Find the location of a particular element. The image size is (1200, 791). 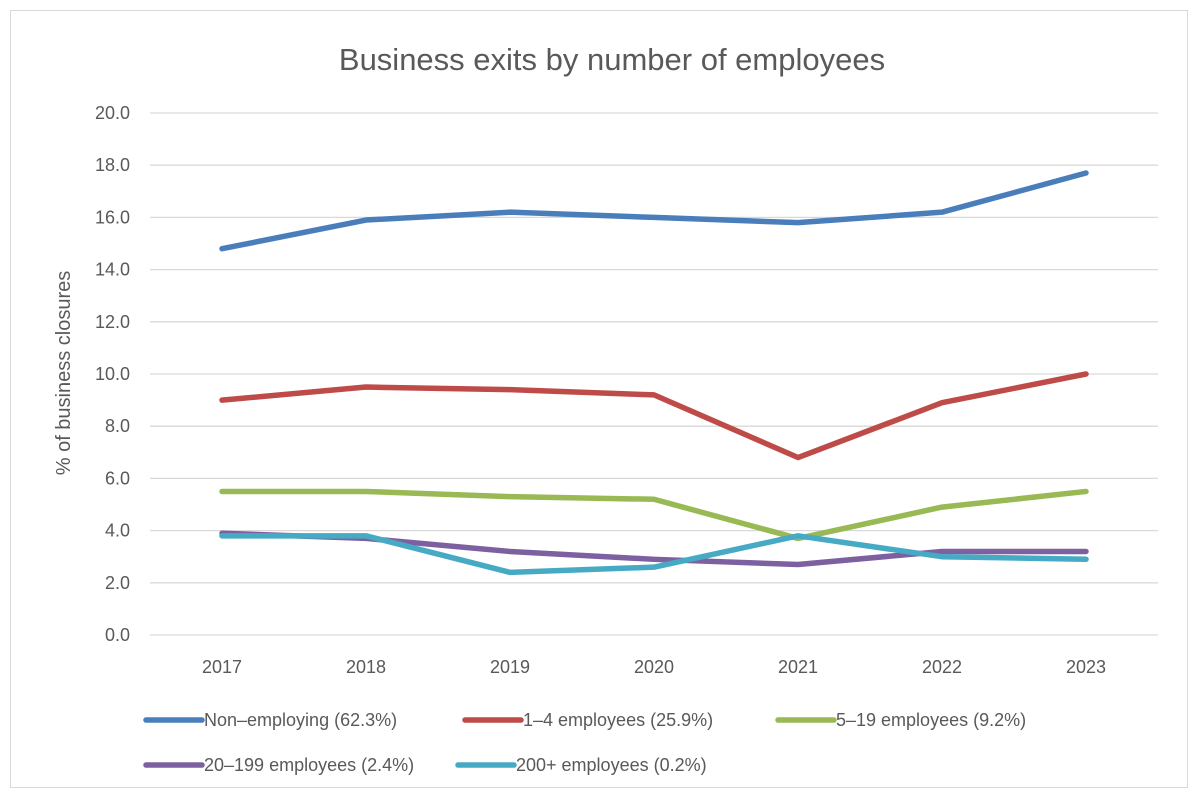

legend-label: 200+ employees (0.2%) is located at coordinates (611, 765).